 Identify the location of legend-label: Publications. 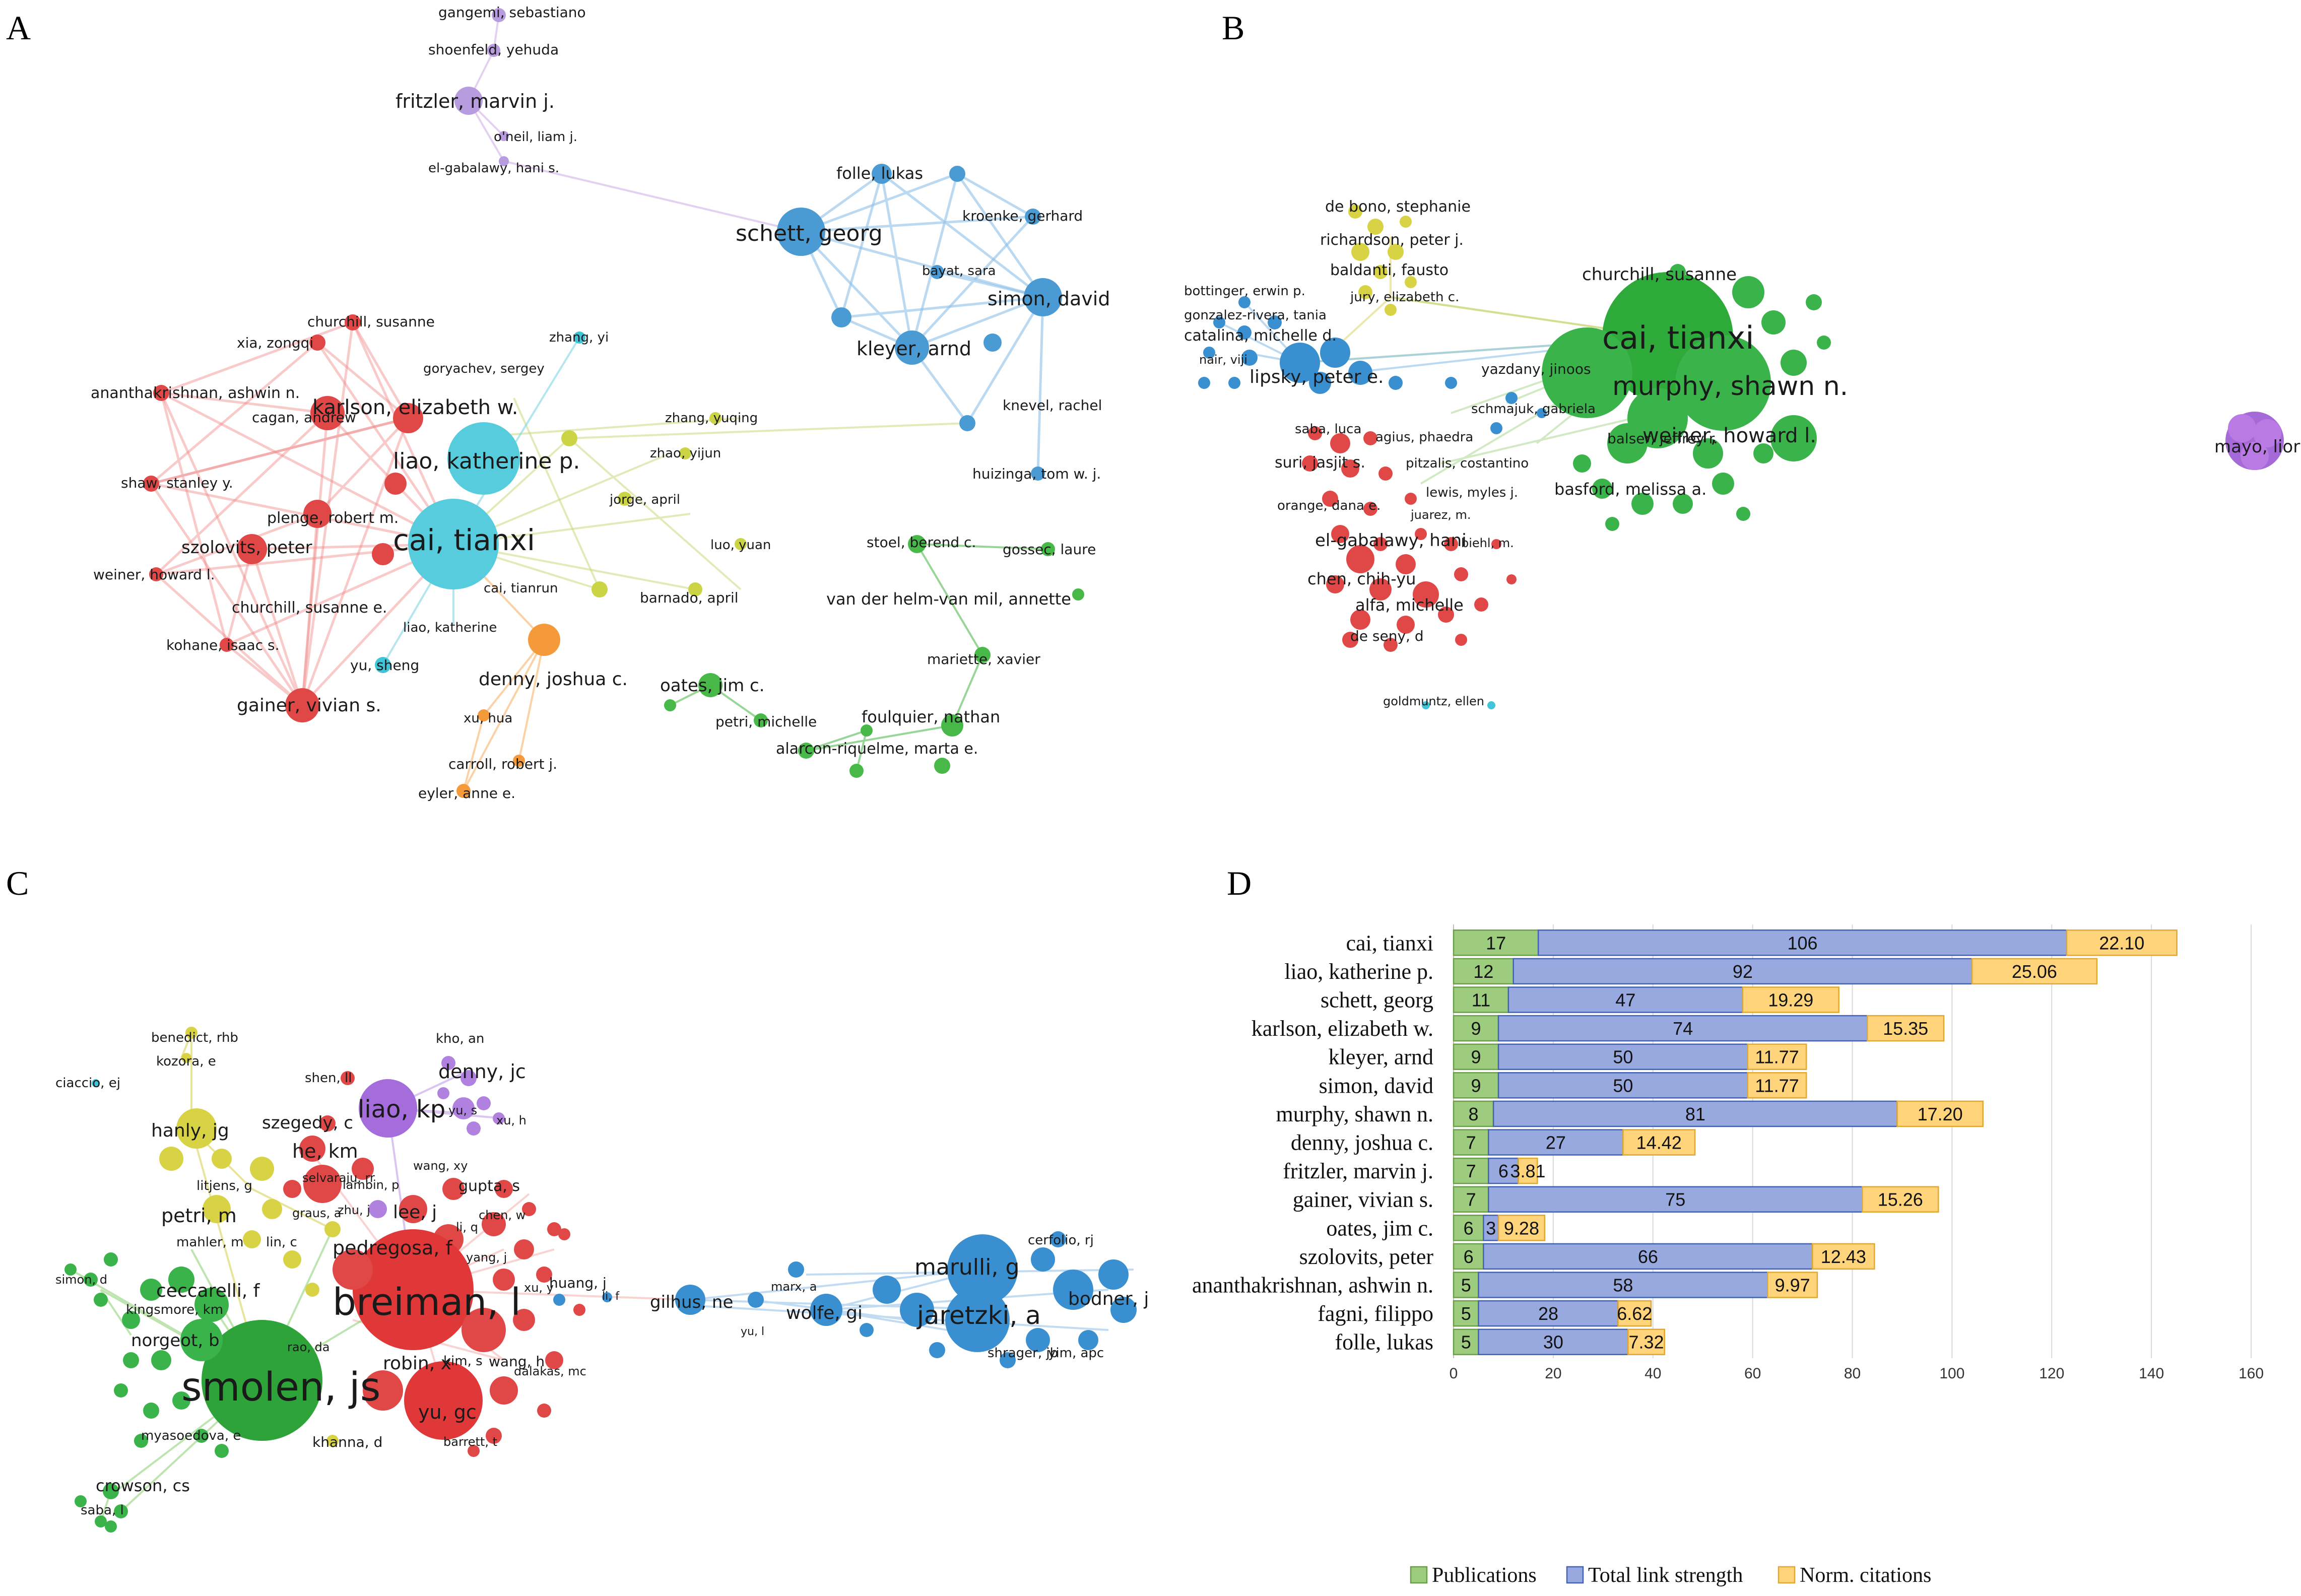
(1485, 1575).